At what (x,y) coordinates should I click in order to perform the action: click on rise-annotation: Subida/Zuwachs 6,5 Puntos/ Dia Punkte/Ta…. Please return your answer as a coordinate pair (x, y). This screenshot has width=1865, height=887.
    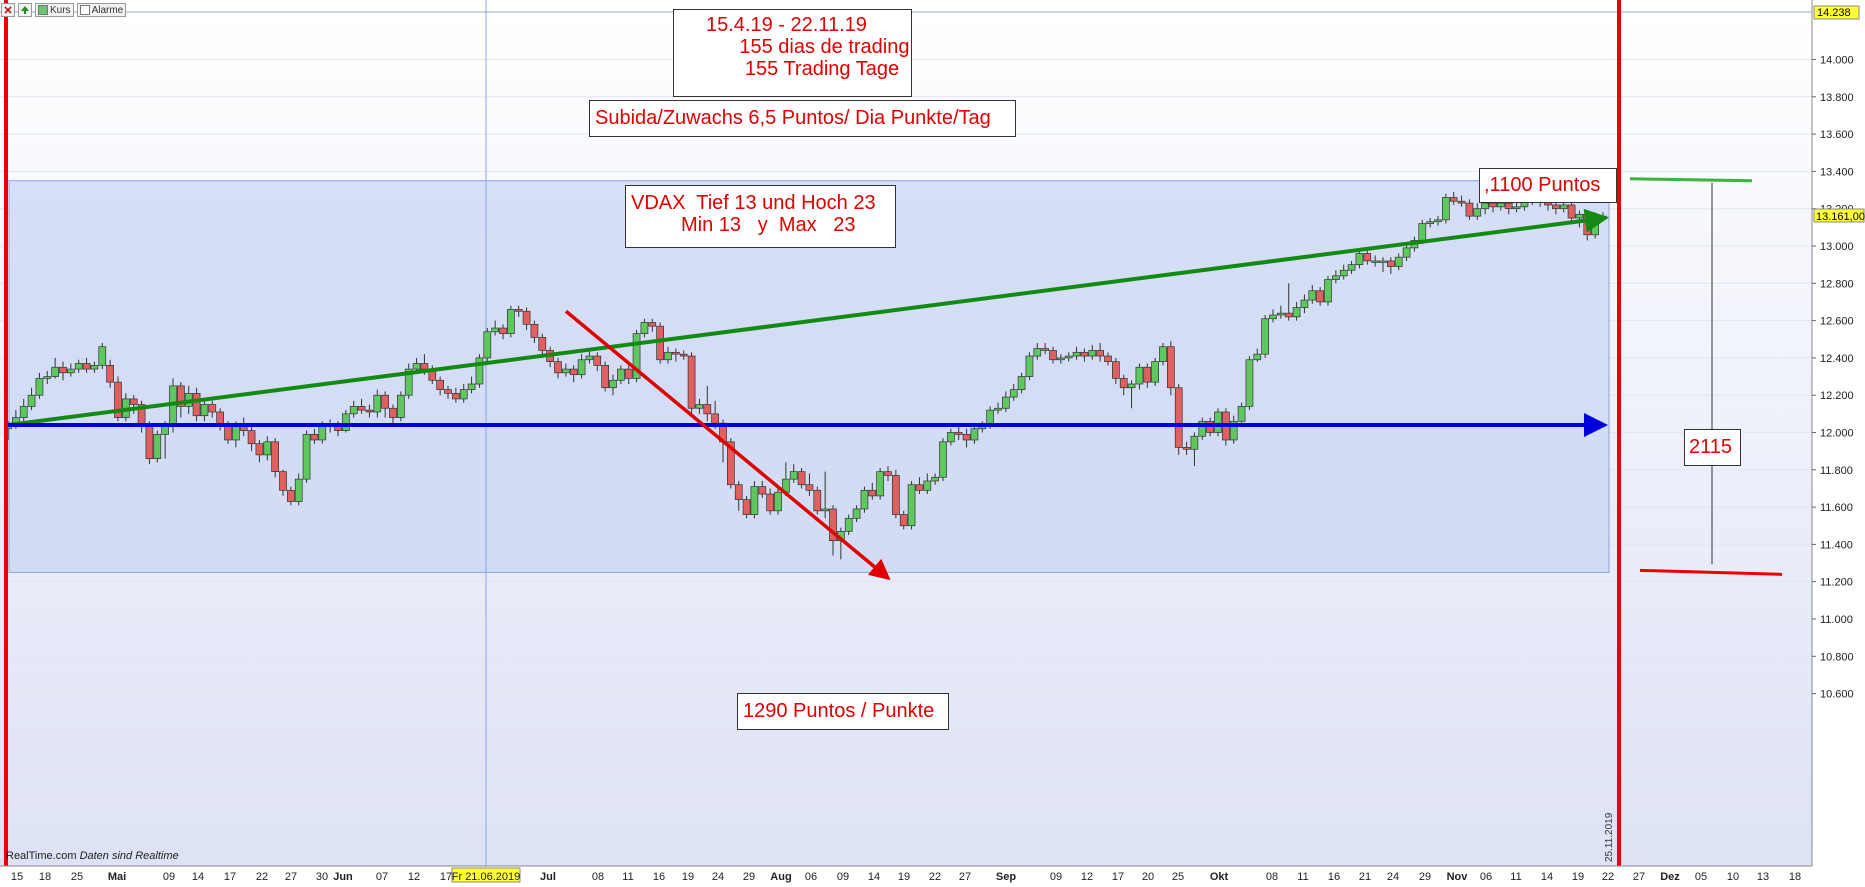
    Looking at the image, I should click on (802, 118).